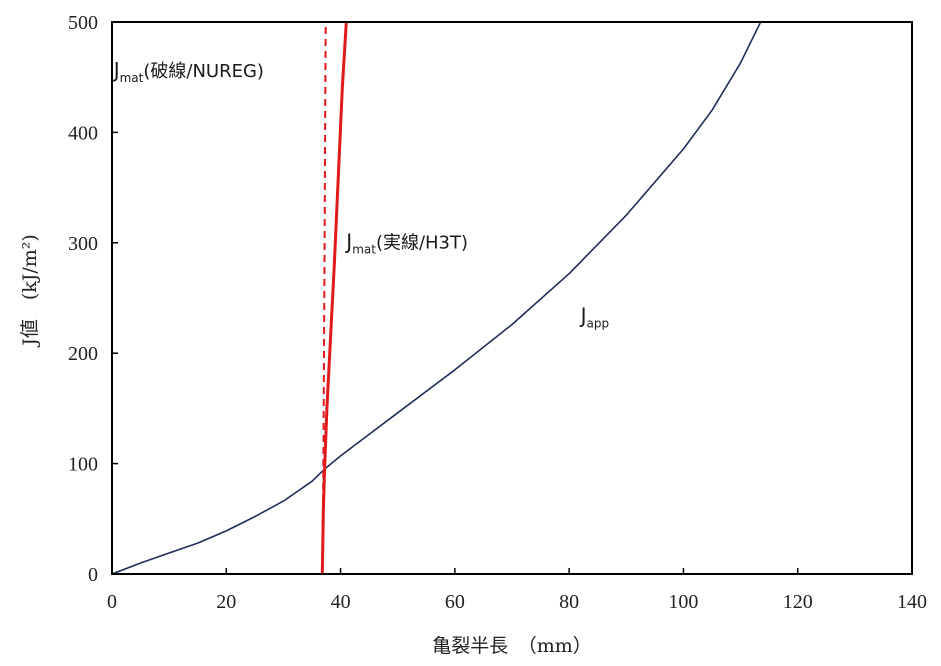 Image resolution: width=941 pixels, height=666 pixels. I want to click on x-tick-label: 80, so click(569, 602).